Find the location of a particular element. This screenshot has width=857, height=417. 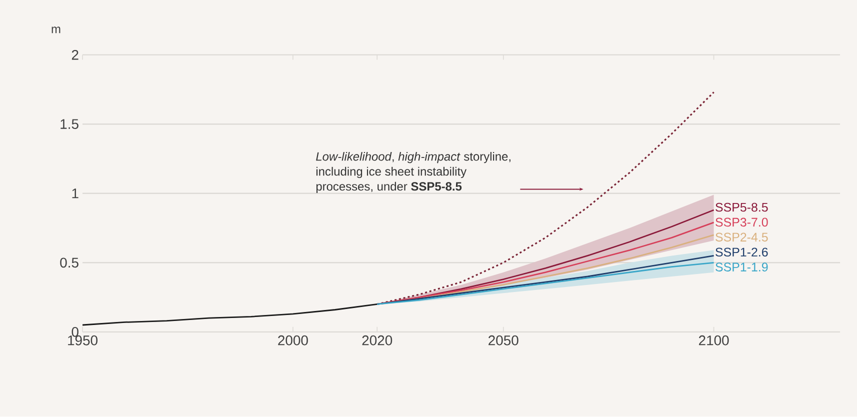

series-label: SSP2-4.5 is located at coordinates (742, 237).